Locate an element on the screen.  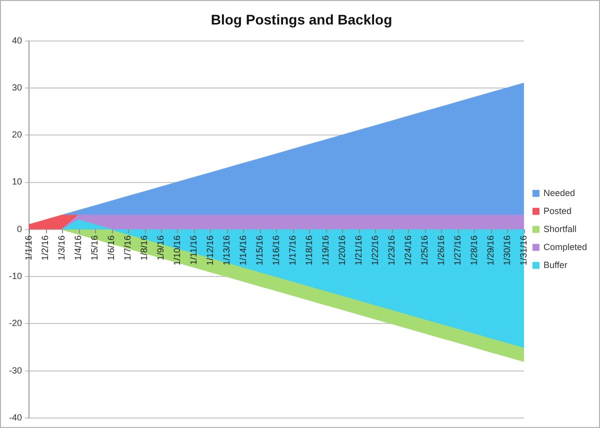
x-tick-label: 1/11/16 is located at coordinates (193, 250).